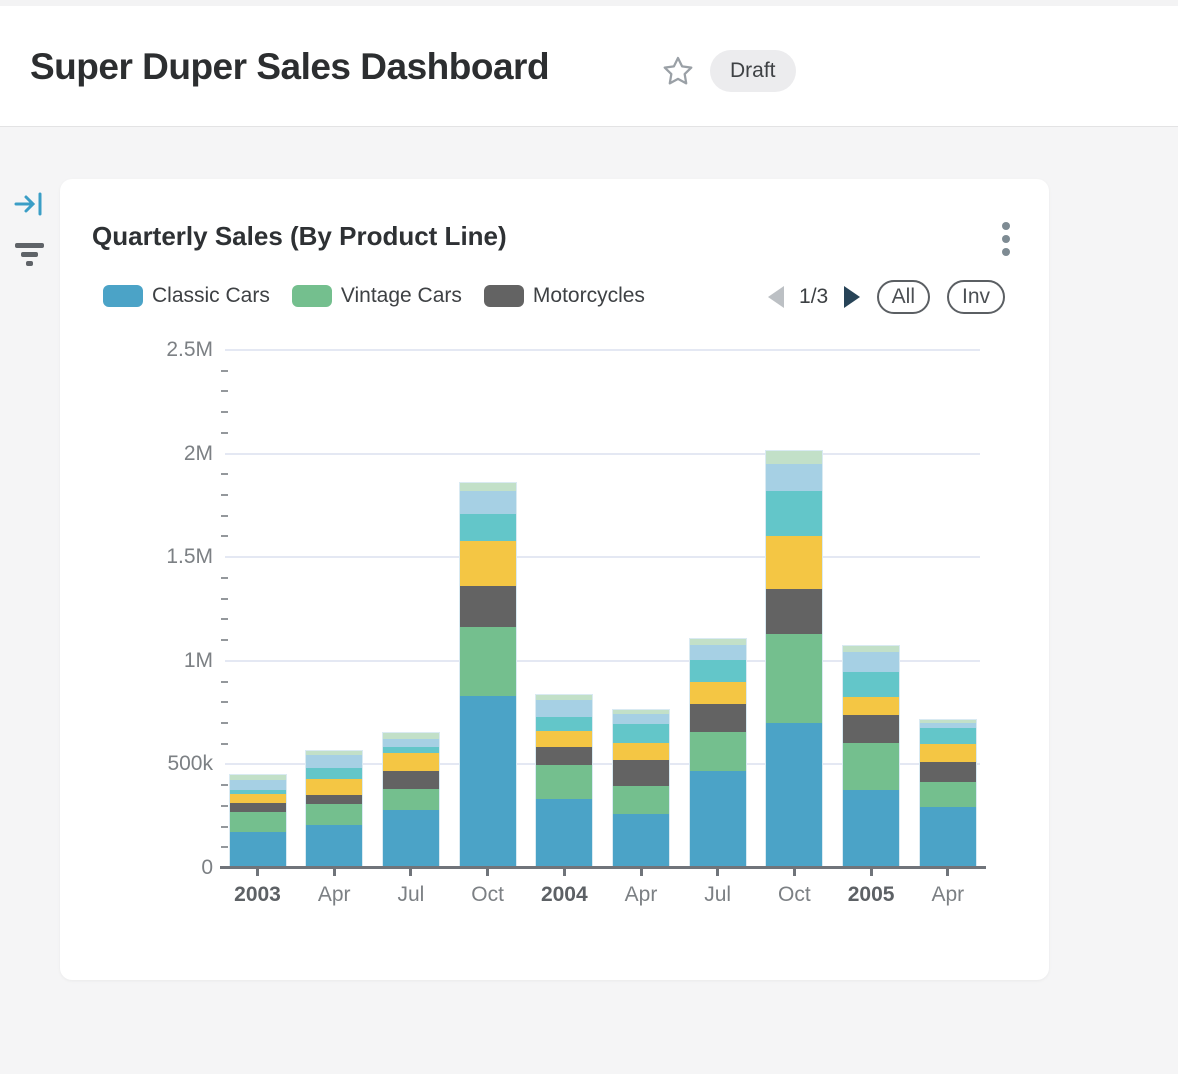  Describe the element at coordinates (871, 872) in the screenshot. I see `x-axis-tick` at that location.